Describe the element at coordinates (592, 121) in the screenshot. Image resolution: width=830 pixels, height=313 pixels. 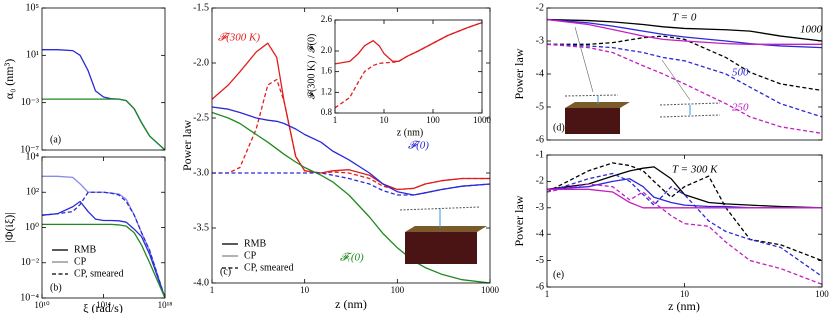
I see `slab-front` at that location.